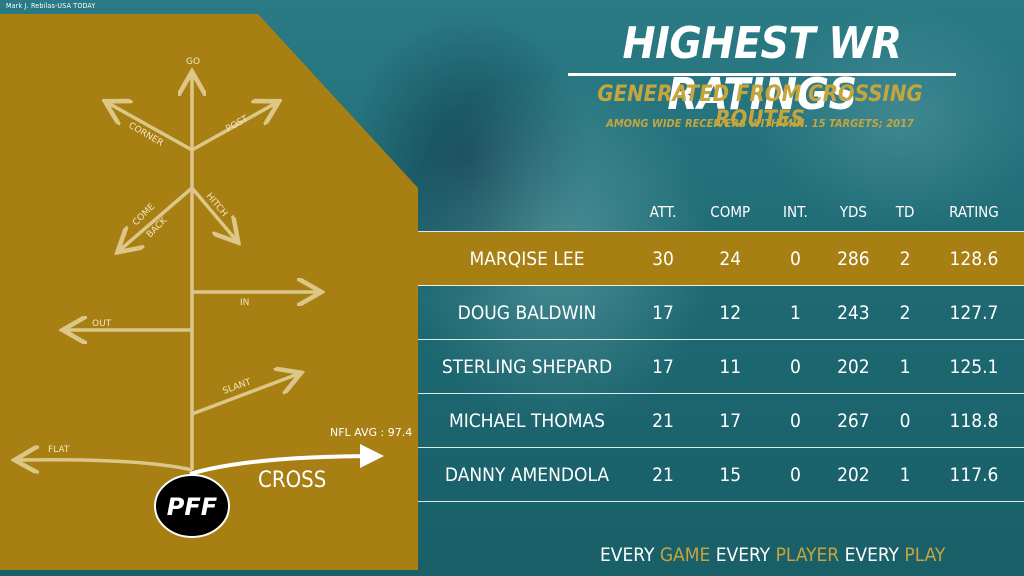 This screenshot has height=576, width=1024. What do you see at coordinates (527, 420) in the screenshot?
I see `player-name: MICHAEL THOMAS` at bounding box center [527, 420].